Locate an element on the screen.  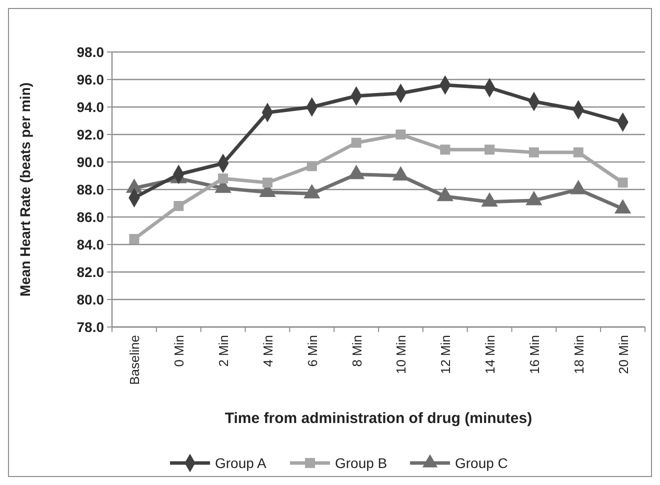
x-tick-label: 16 Min is located at coordinates (534, 354).